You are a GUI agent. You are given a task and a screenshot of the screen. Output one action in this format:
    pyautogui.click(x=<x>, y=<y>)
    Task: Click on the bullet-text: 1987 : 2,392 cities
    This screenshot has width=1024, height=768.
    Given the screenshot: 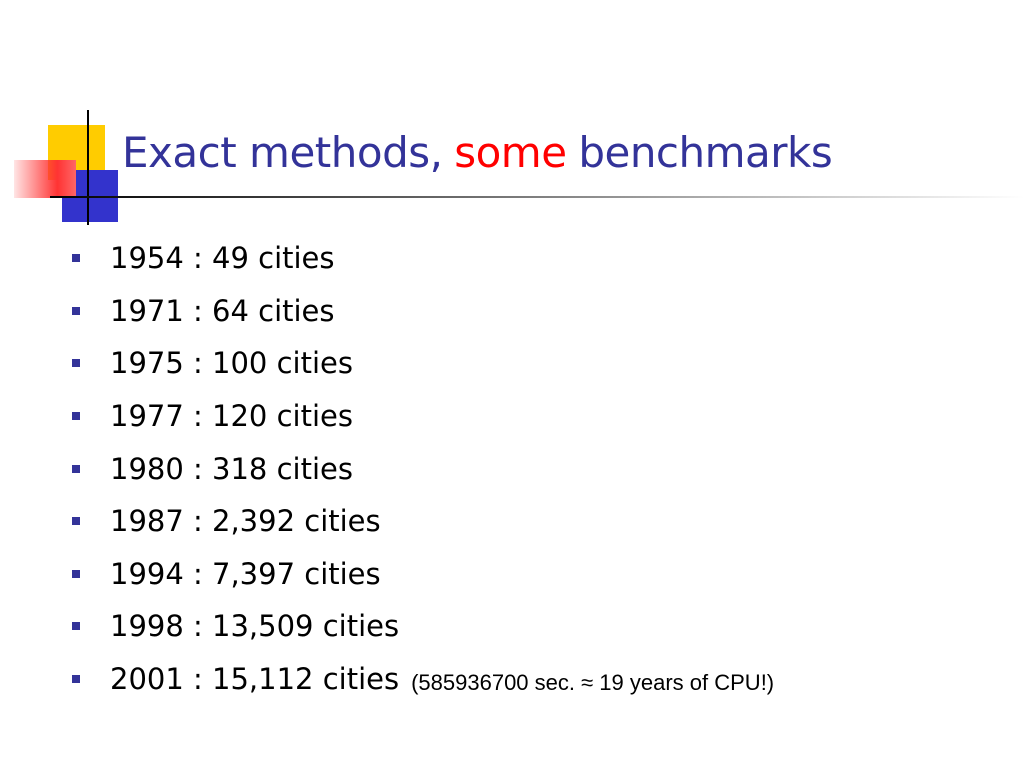 What is the action you would take?
    pyautogui.click(x=245, y=521)
    